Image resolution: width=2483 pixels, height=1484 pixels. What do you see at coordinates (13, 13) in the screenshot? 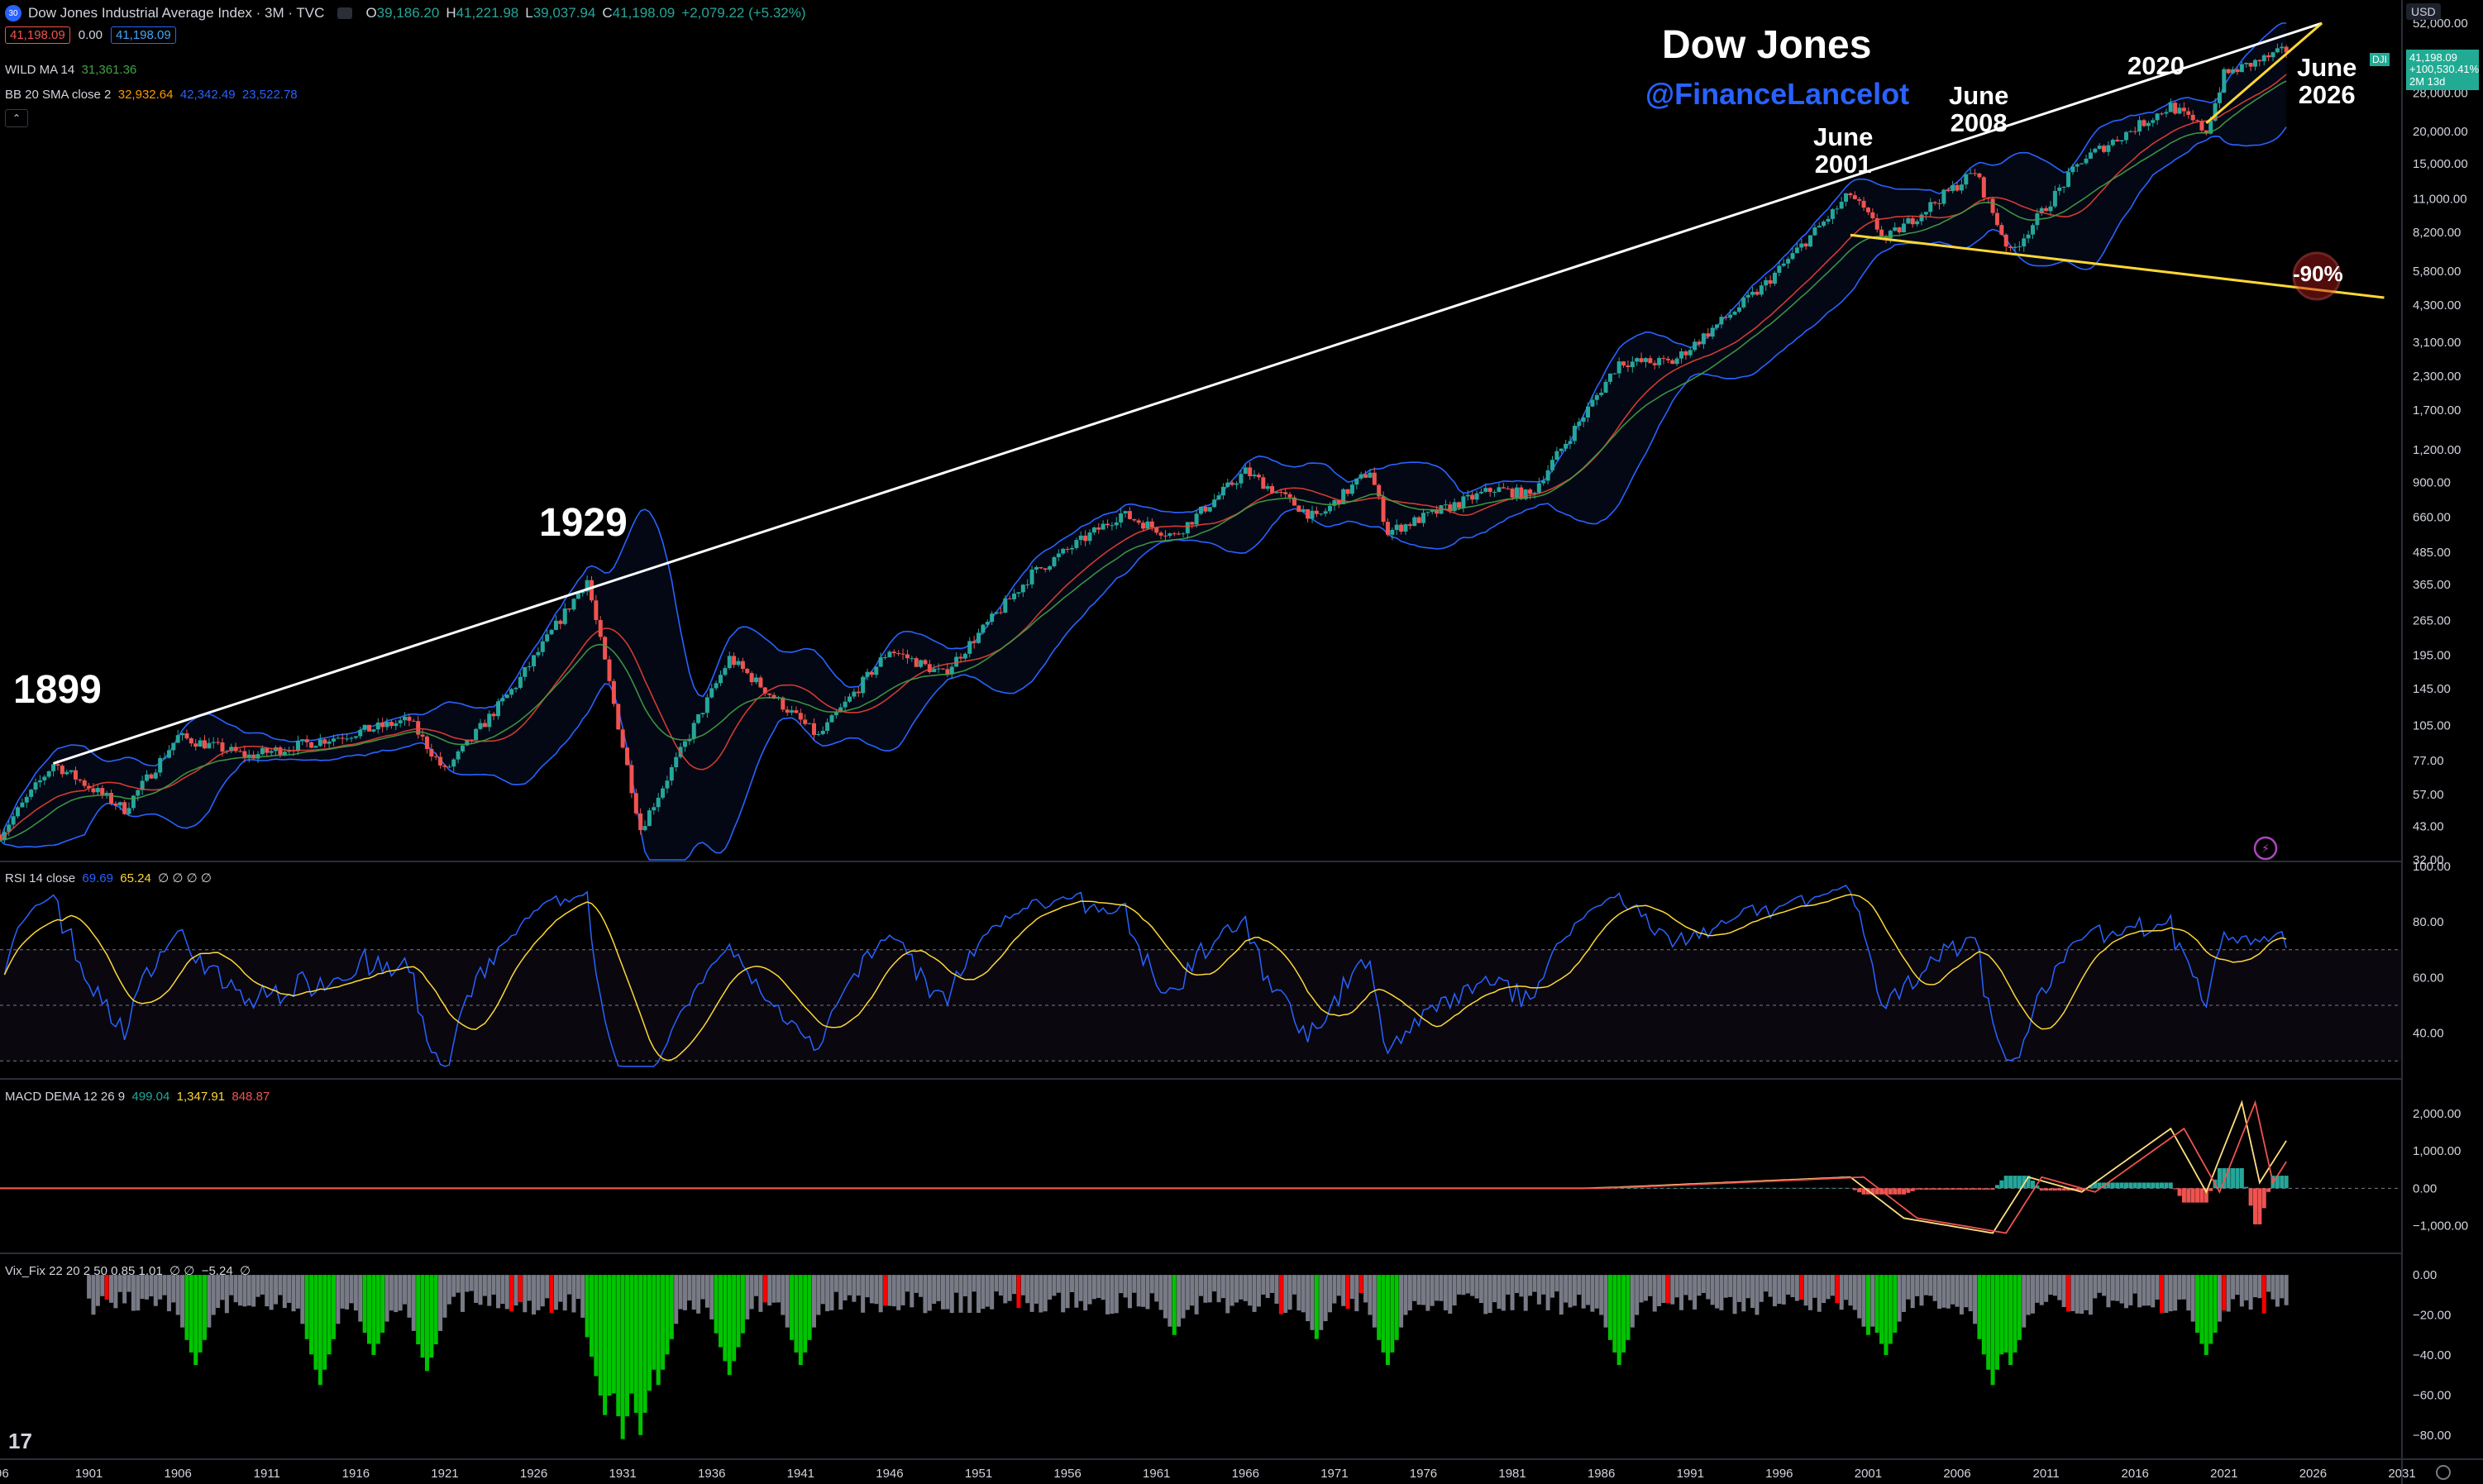
I see `symbol-badge: 30` at bounding box center [13, 13].